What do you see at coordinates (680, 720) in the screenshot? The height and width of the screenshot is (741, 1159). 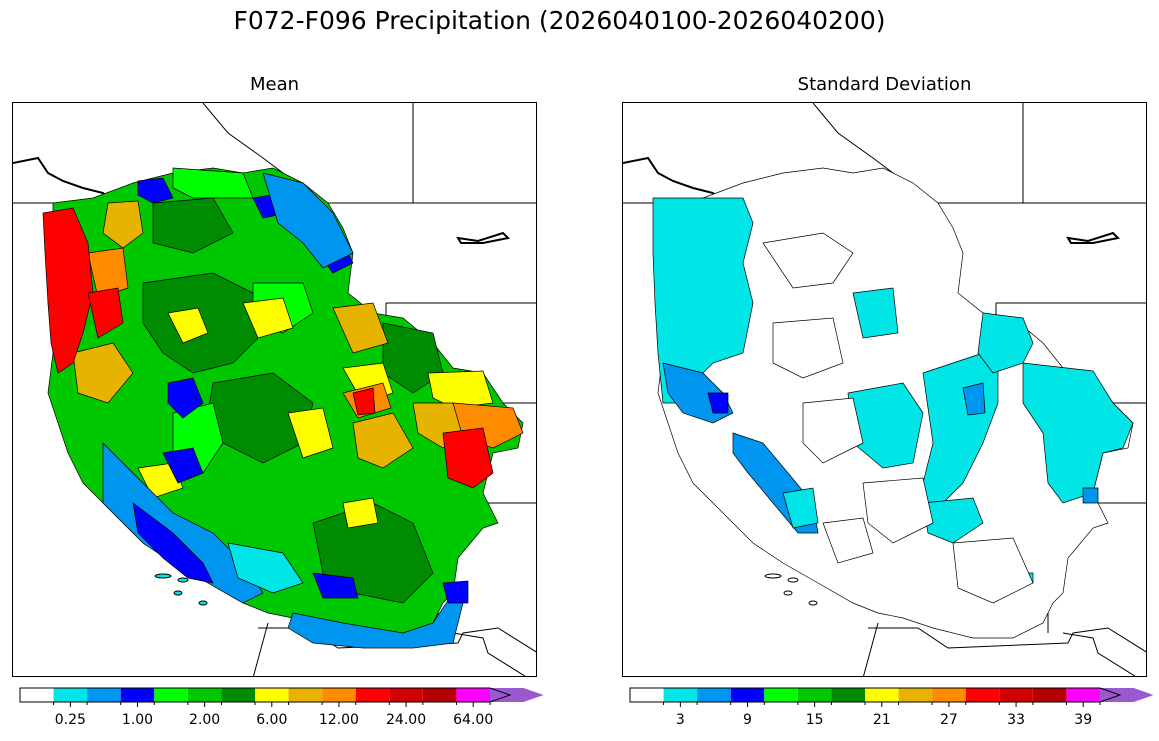 I see `colorbar-tick-label: 3` at bounding box center [680, 720].